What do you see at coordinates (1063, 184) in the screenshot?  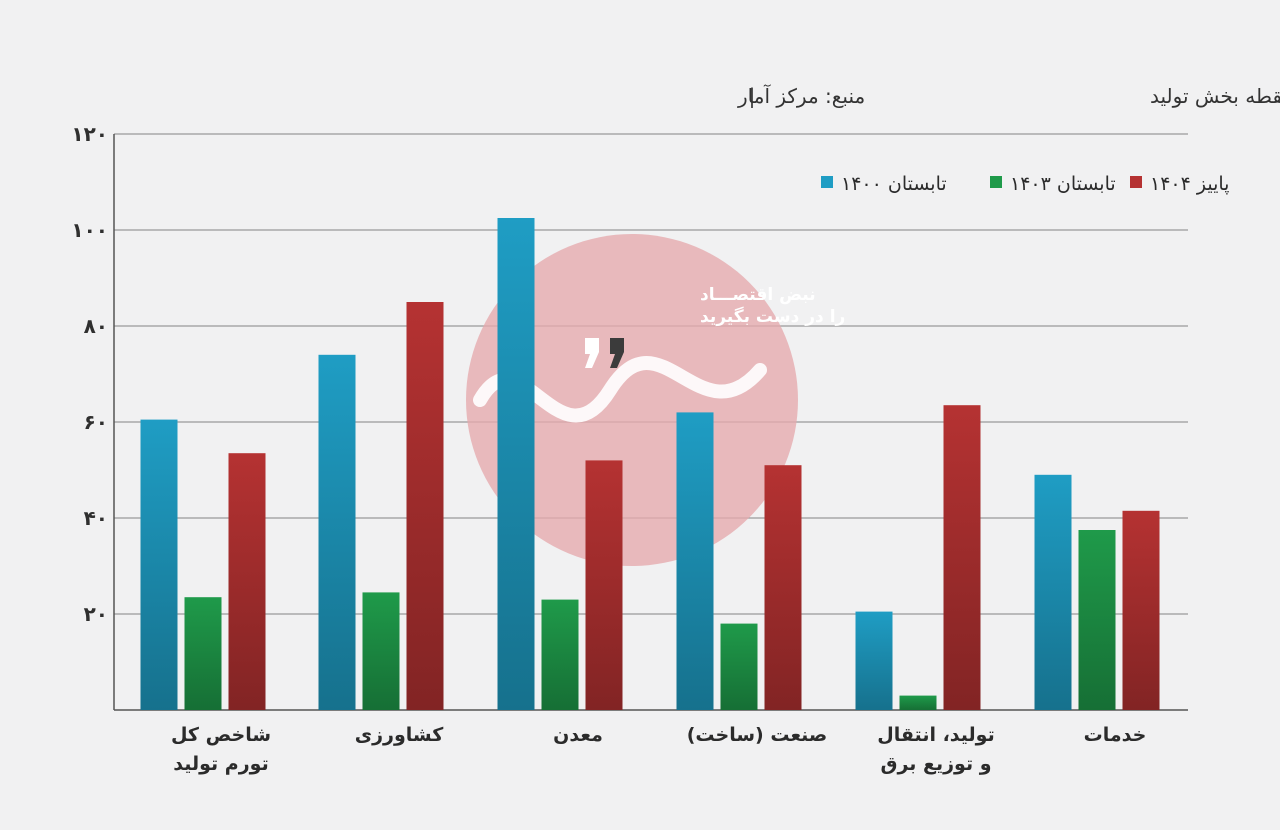 I see `legend-label: تابستان ۱۴۰۳` at bounding box center [1063, 184].